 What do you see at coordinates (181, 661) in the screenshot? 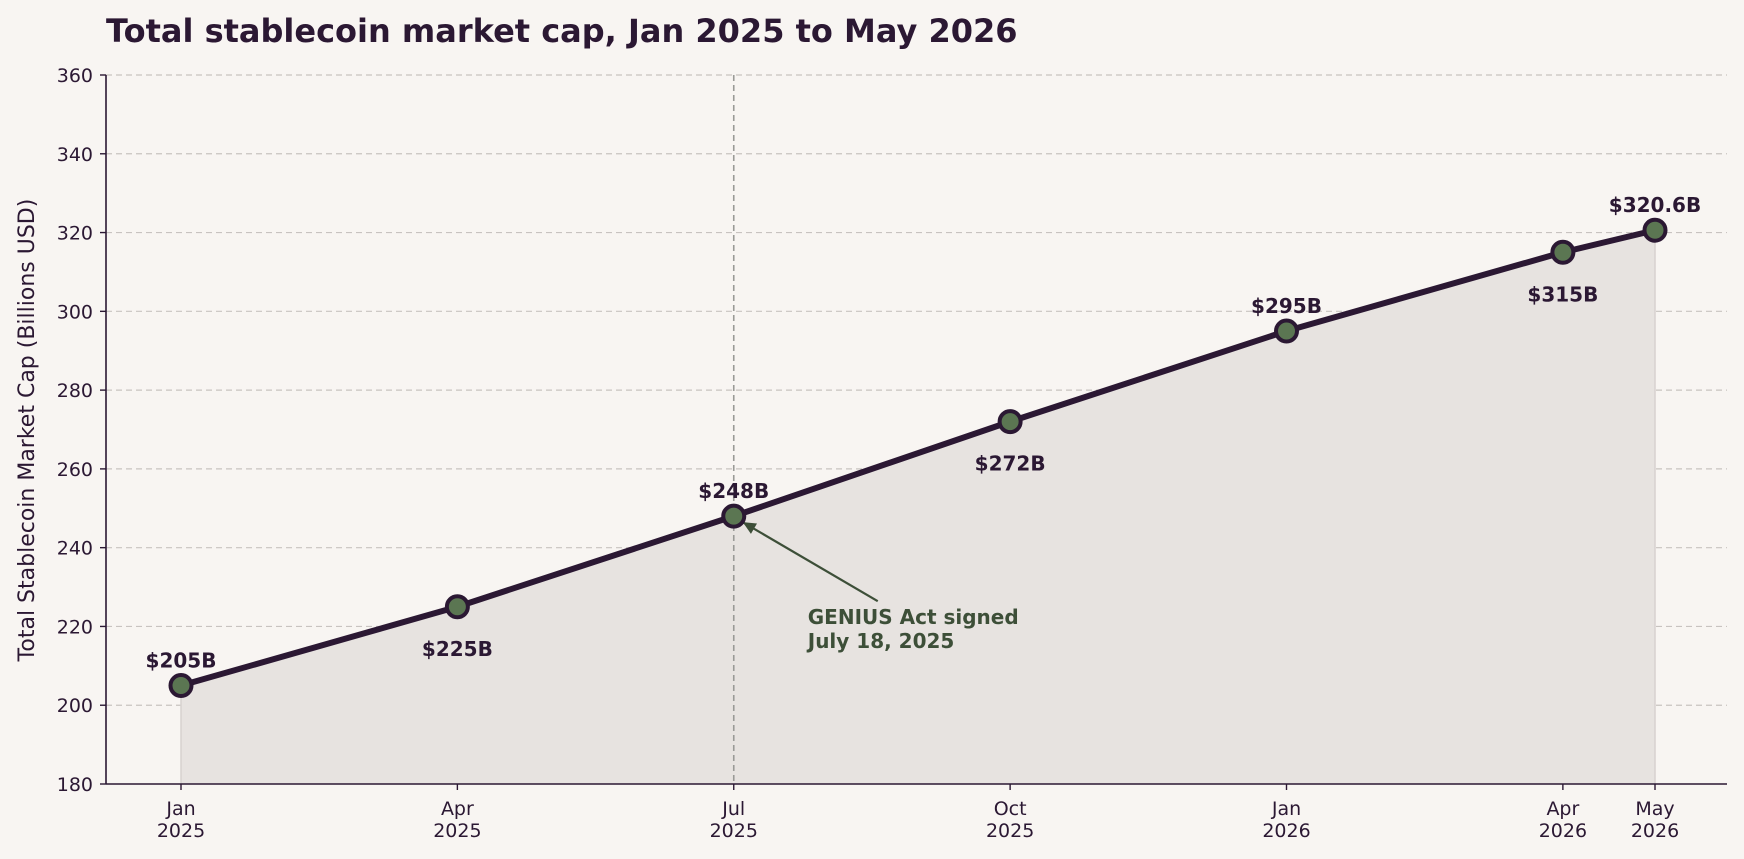
I see `data-label: $205B` at bounding box center [181, 661].